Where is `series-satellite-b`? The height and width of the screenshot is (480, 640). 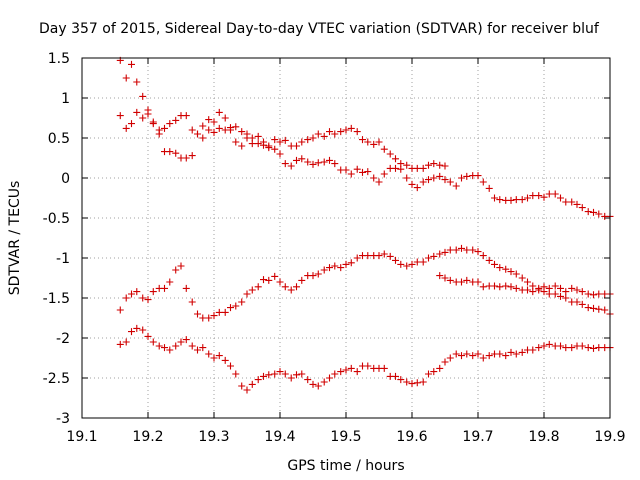 series-satellite-b is located at coordinates (282, 139).